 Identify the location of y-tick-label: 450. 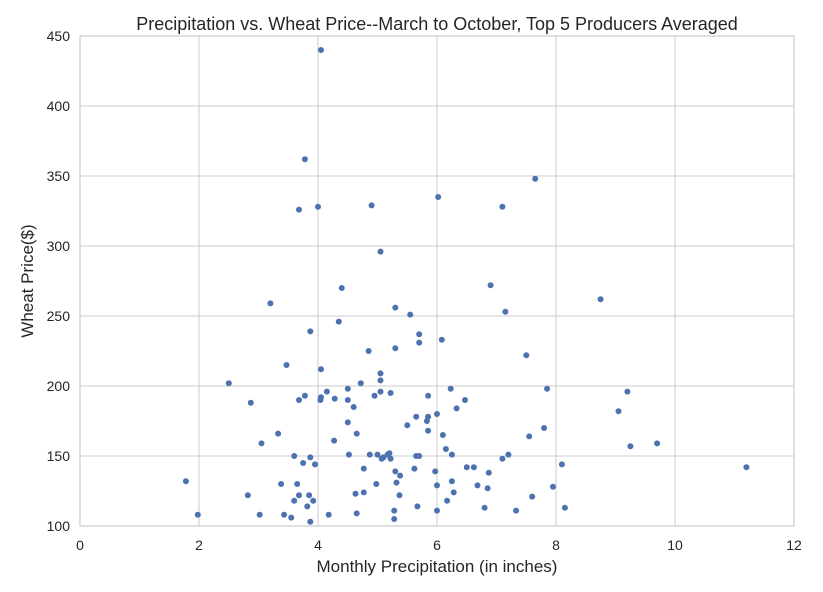
(59, 36).